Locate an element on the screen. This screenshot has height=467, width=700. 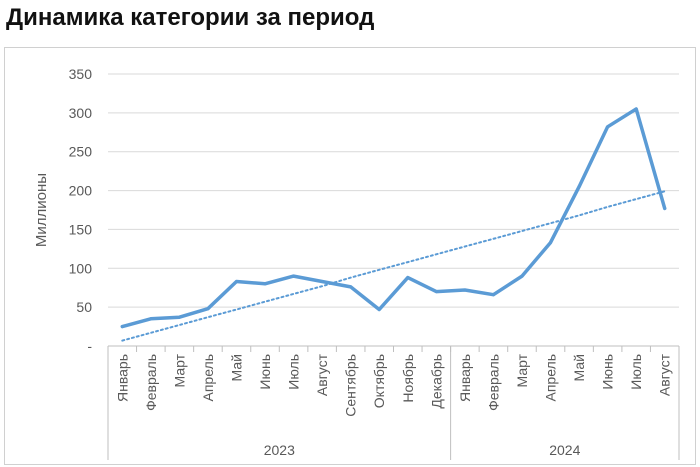
x-tick-label: Декабрь is located at coordinates (436, 381).